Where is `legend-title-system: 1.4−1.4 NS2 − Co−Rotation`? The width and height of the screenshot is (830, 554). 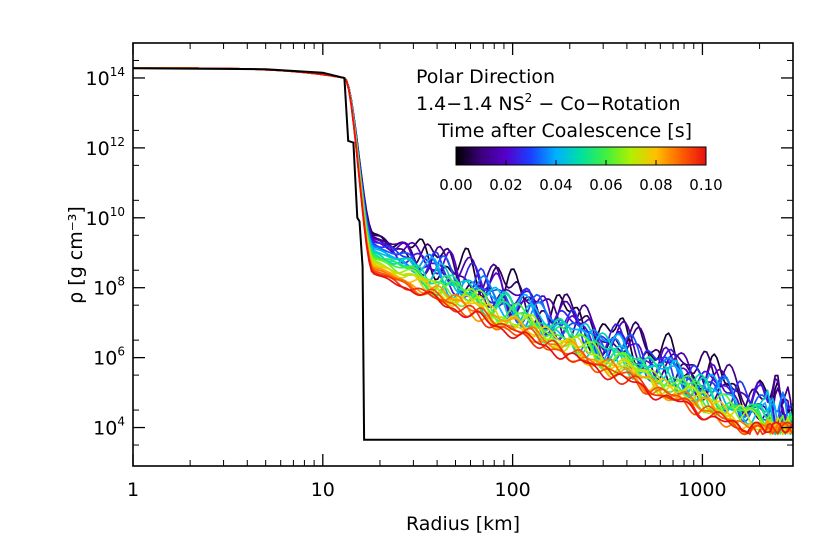 legend-title-system: 1.4−1.4 NS2 − Co−Rotation is located at coordinates (548, 103).